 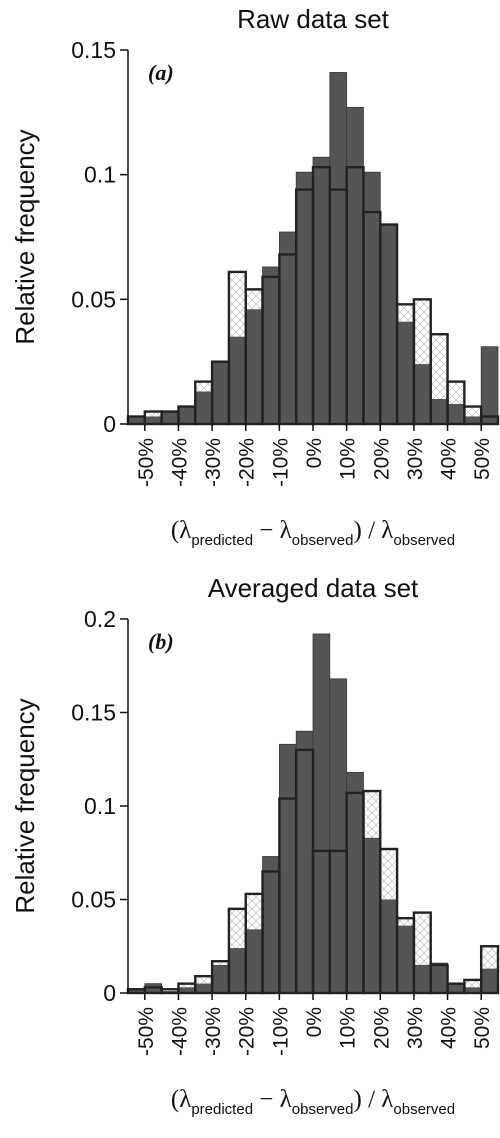 What do you see at coordinates (161, 641) in the screenshot?
I see `panel-label: (b)` at bounding box center [161, 641].